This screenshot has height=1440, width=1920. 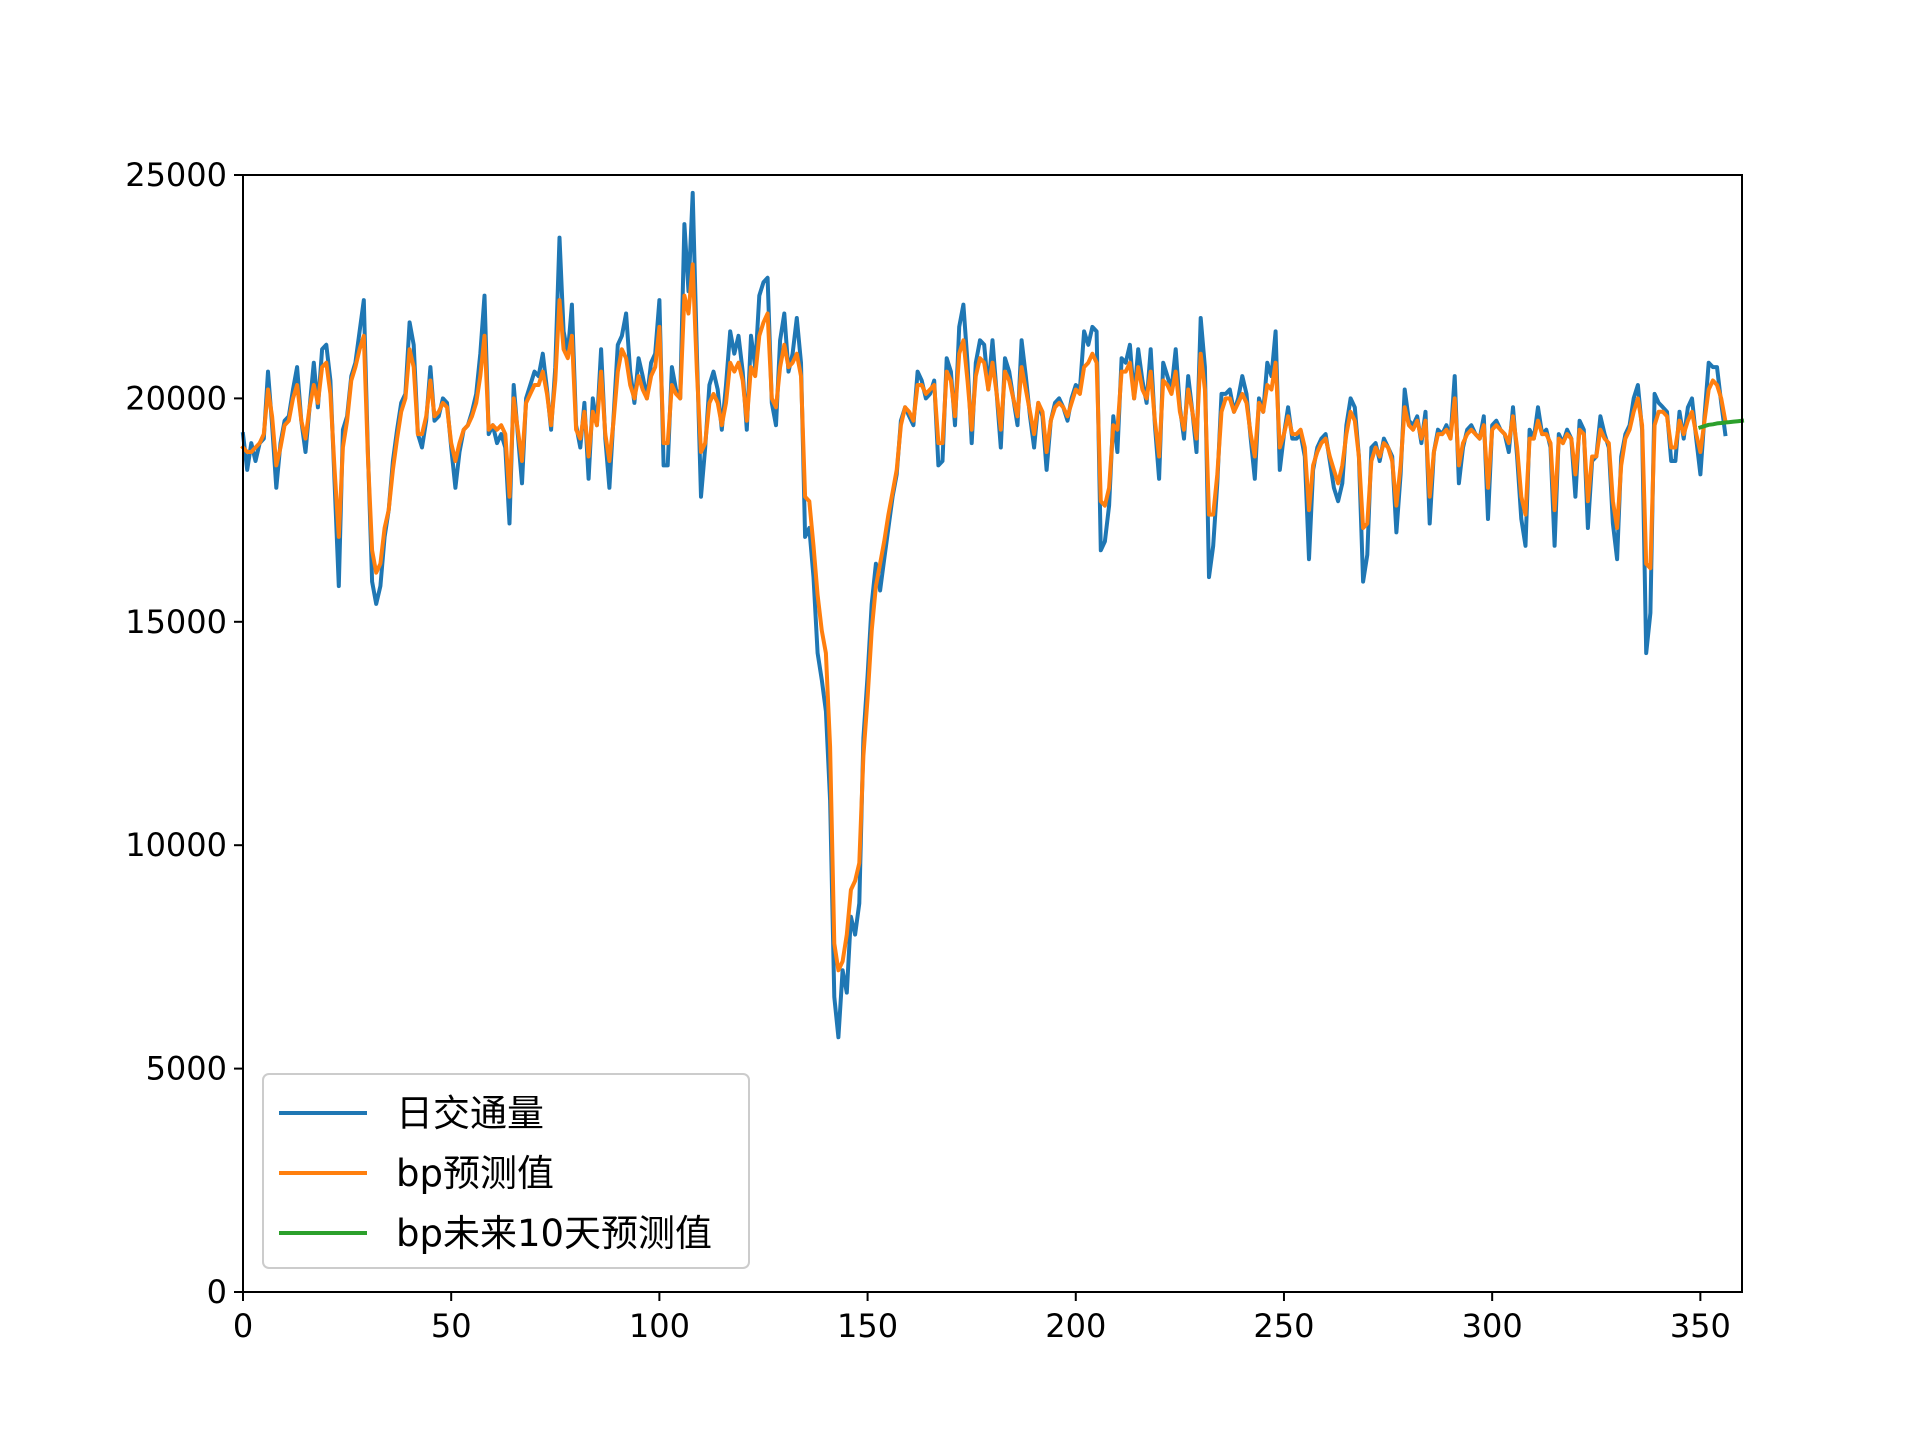 What do you see at coordinates (176, 622) in the screenshot?
I see `y-tick-label: 15000` at bounding box center [176, 622].